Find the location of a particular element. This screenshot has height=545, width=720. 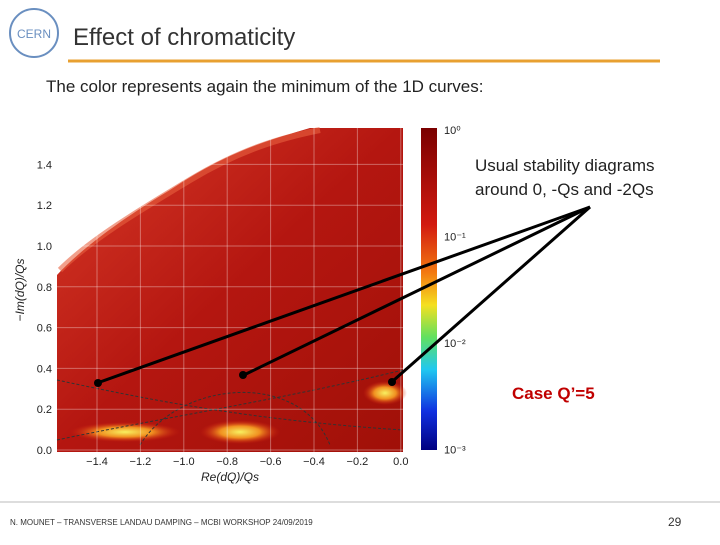

colorbar-tick-label: 10⁰ is located at coordinates (452, 131).